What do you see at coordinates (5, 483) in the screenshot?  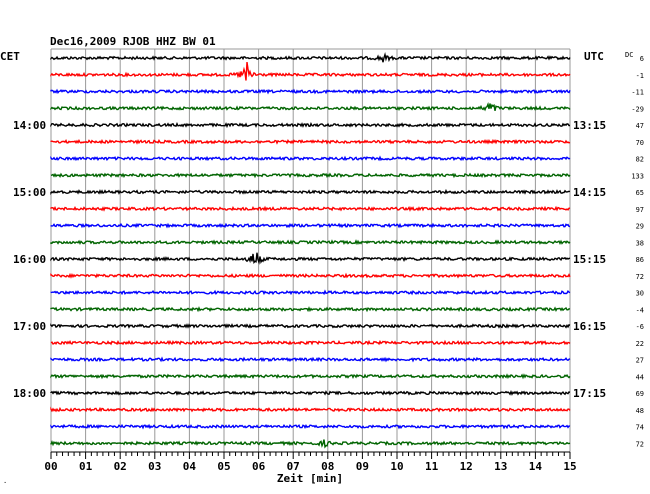 I see `footer-mark: ·` at bounding box center [5, 483].